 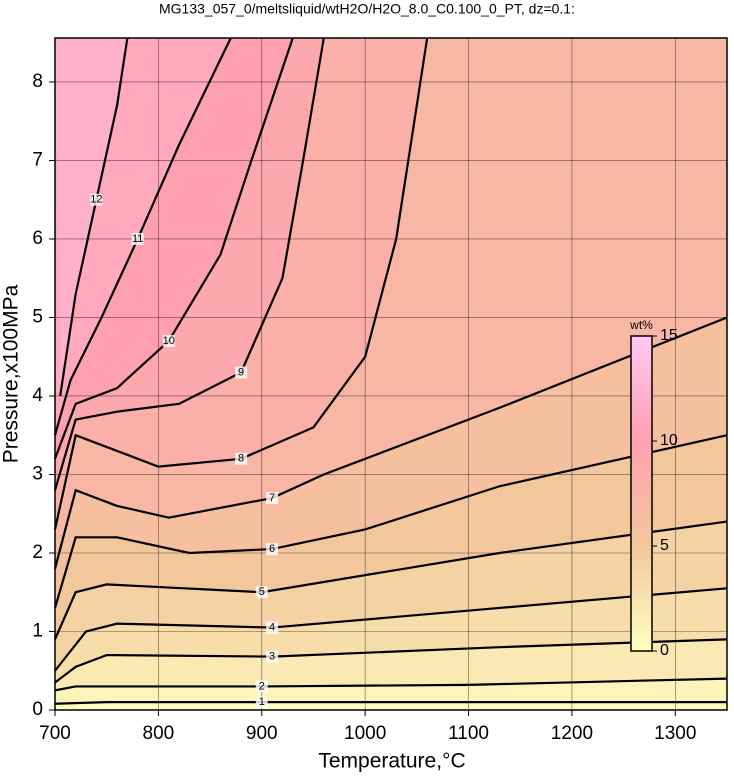 I want to click on colorbar-tick-label: 15, so click(x=669, y=335).